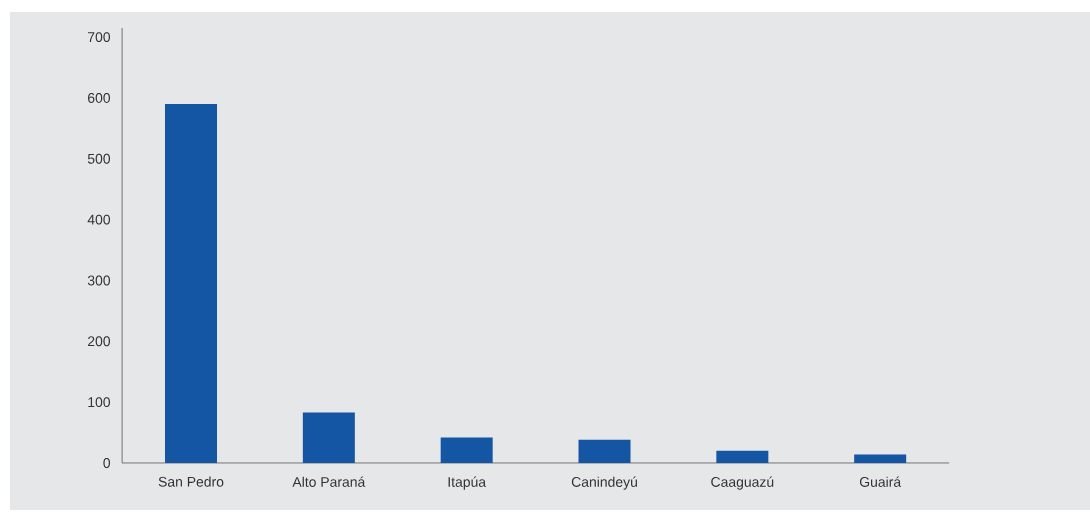 Image resolution: width=1090 pixels, height=517 pixels. Describe the element at coordinates (99, 341) in the screenshot. I see `y-tick-label: 200` at that location.